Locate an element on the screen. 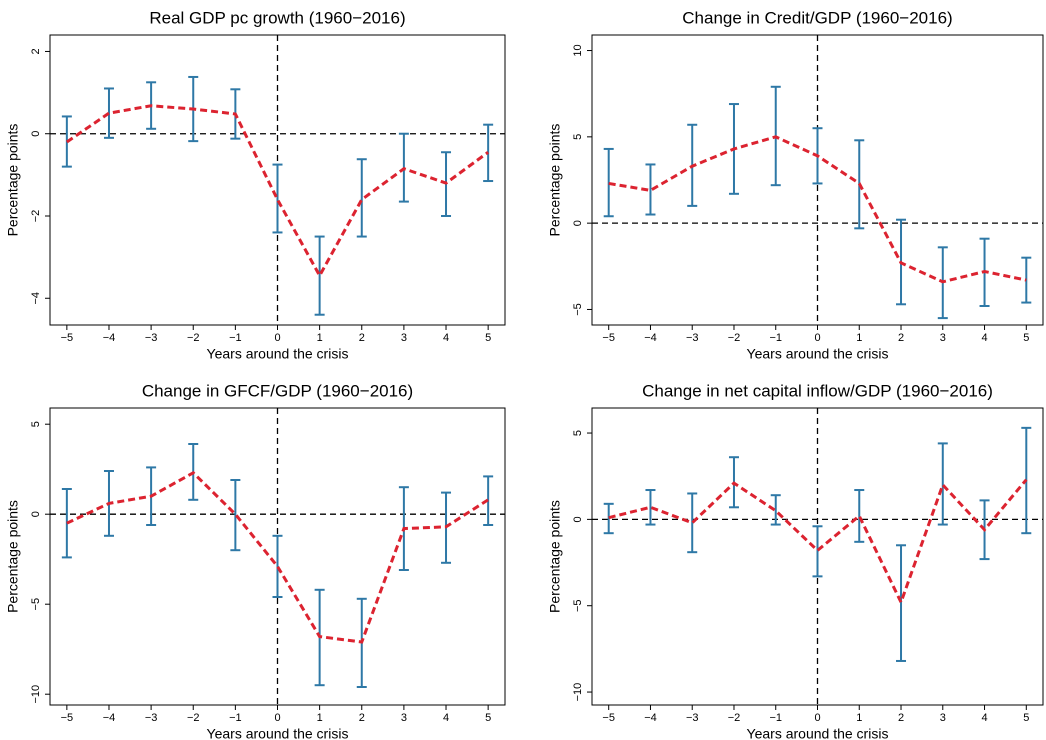  chart-title: Real GDP pc growth (1960−2016) is located at coordinates (277, 17).